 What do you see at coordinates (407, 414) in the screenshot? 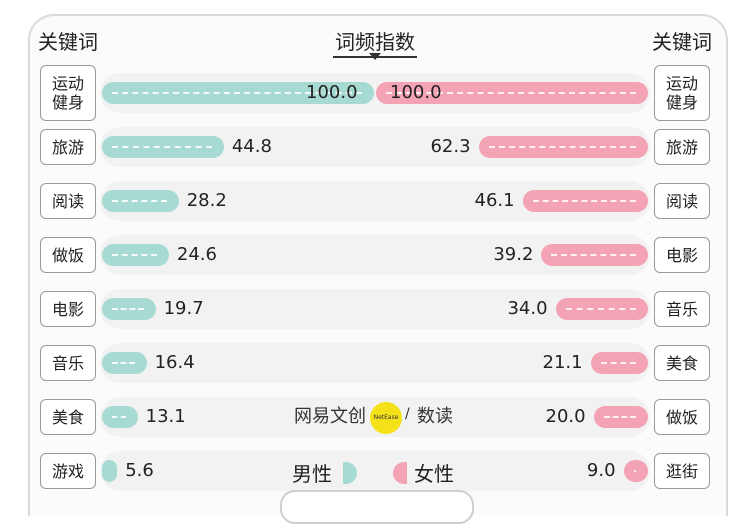
I see `watermark-slash: /` at bounding box center [407, 414].